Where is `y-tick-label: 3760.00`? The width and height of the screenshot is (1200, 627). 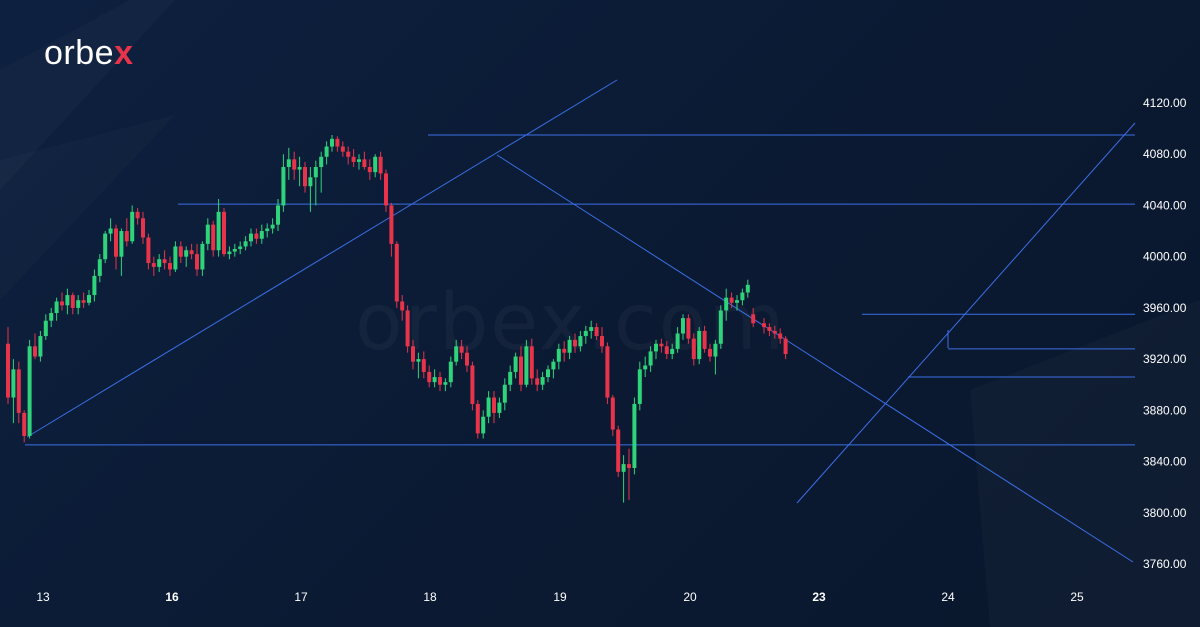
y-tick-label: 3760.00 is located at coordinates (1165, 564).